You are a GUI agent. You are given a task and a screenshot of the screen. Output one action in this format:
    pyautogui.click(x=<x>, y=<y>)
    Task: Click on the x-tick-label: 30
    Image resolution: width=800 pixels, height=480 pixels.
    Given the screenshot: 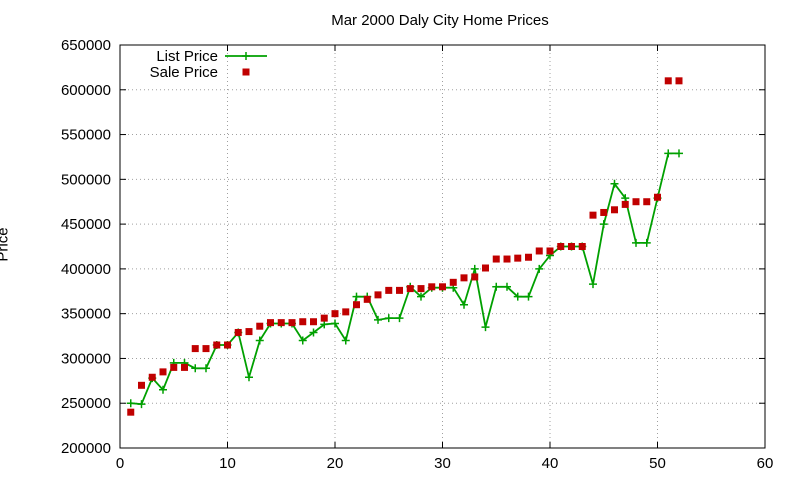 What is the action you would take?
    pyautogui.click(x=442, y=463)
    